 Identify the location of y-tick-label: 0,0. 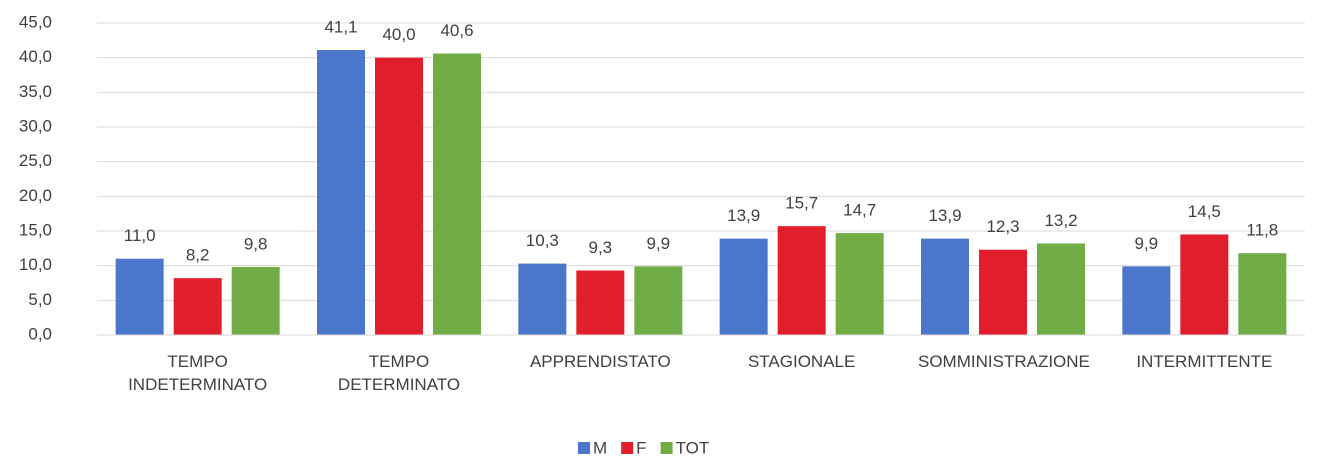
(40, 333).